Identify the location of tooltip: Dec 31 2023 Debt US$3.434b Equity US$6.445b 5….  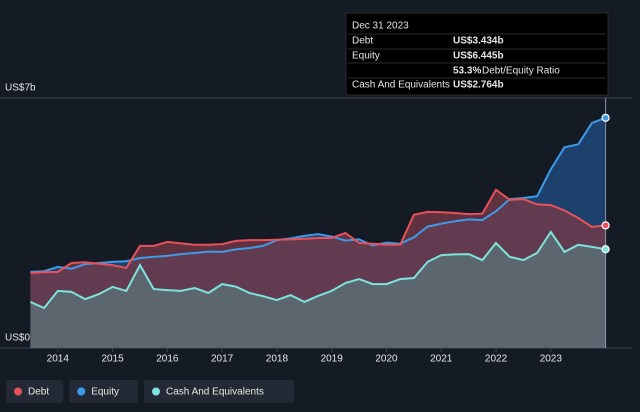
(477, 54).